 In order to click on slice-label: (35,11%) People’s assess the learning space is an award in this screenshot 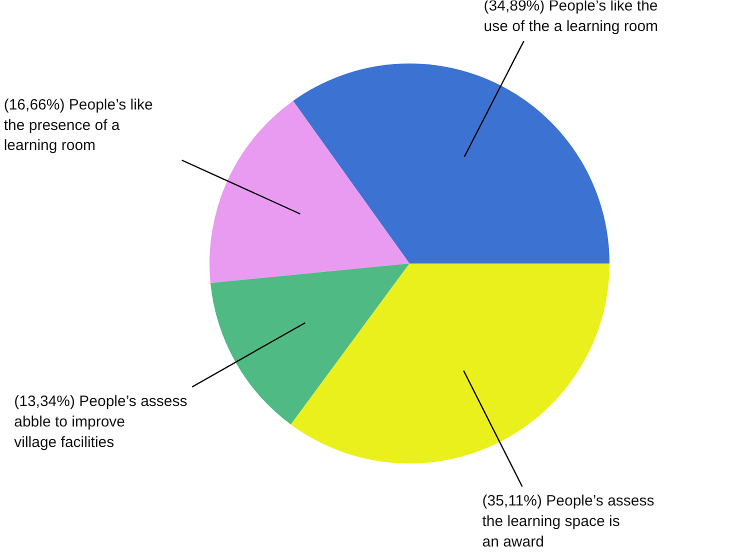, I will do `click(568, 521)`.